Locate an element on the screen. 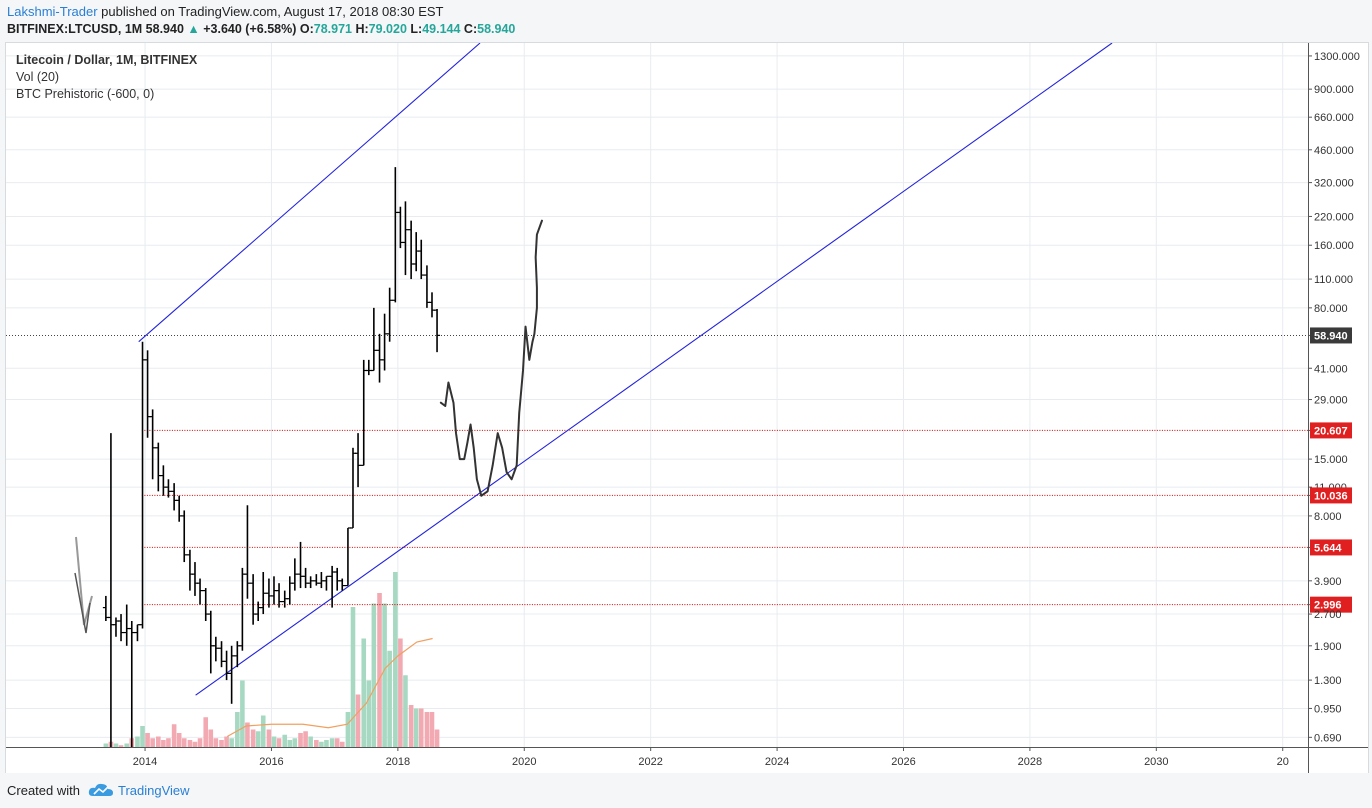 The height and width of the screenshot is (808, 1372). high-label: H: is located at coordinates (362, 29).